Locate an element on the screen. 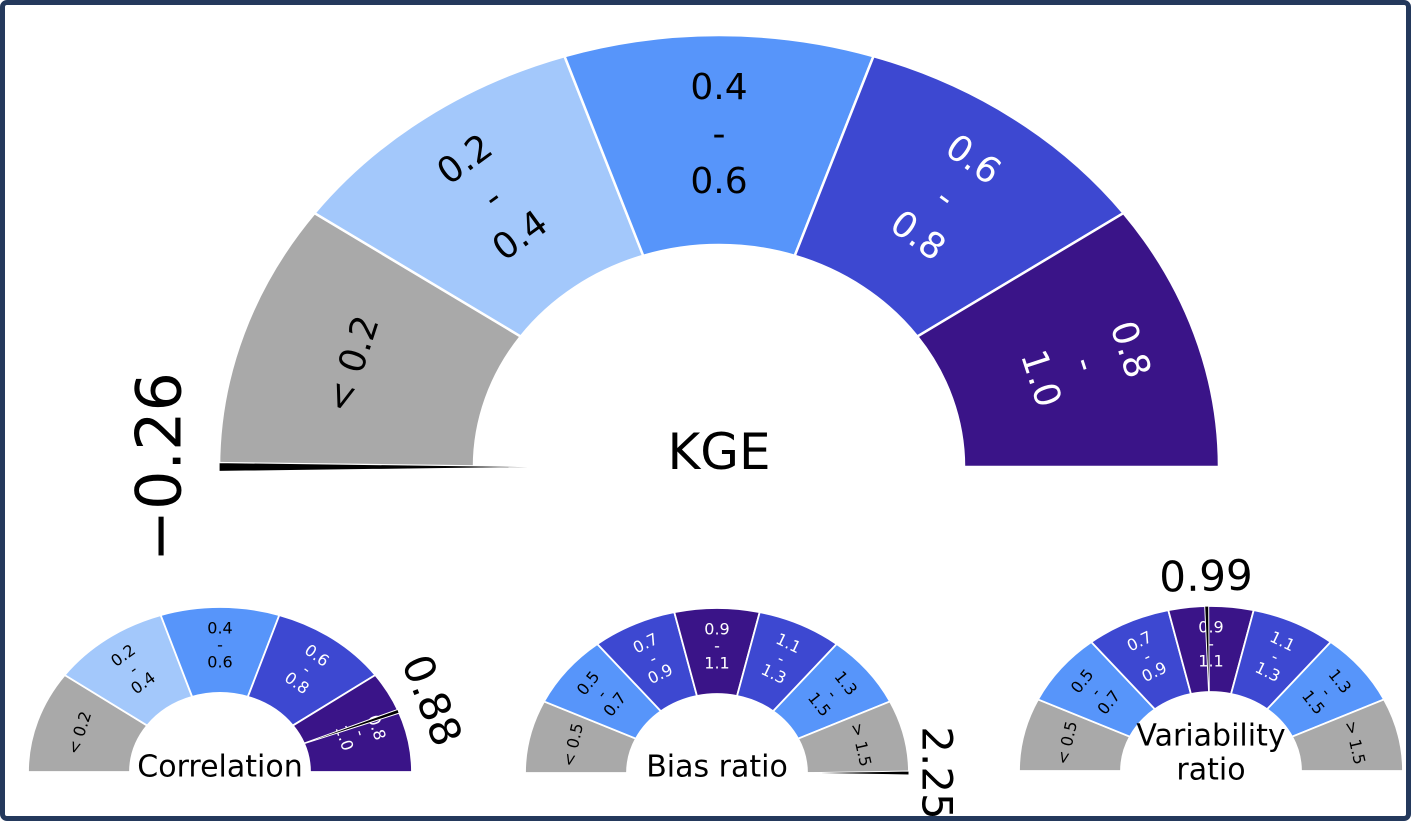 The height and width of the screenshot is (821, 1411). gauge-title: Bias ratio is located at coordinates (717, 767).